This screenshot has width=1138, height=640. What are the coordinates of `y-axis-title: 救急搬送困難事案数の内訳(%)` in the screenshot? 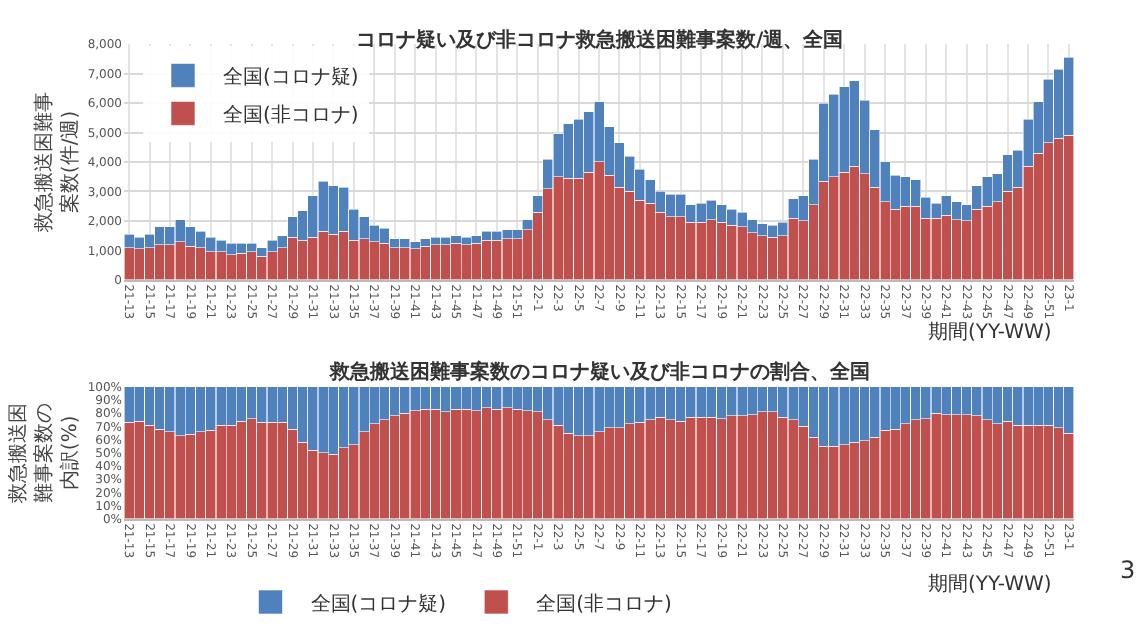 It's located at (43, 453).